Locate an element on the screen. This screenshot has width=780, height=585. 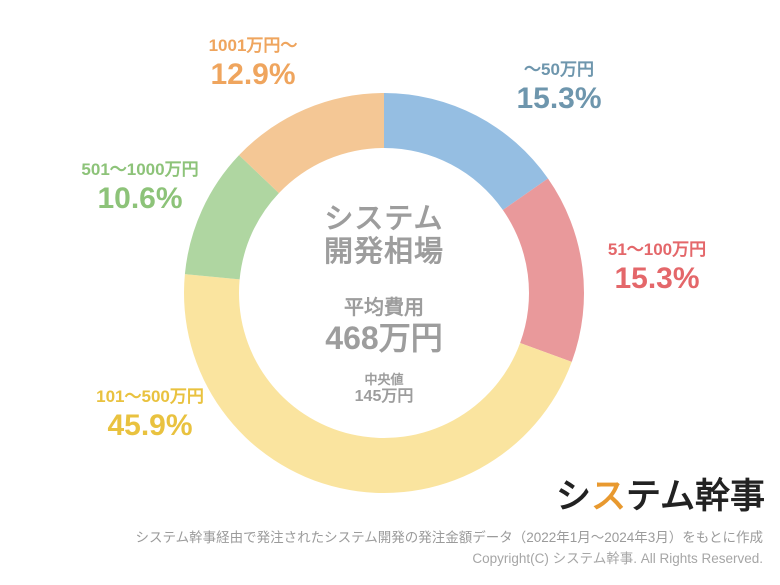
label-over-1001: 1001万円～ 12.9% is located at coordinates (253, 64).